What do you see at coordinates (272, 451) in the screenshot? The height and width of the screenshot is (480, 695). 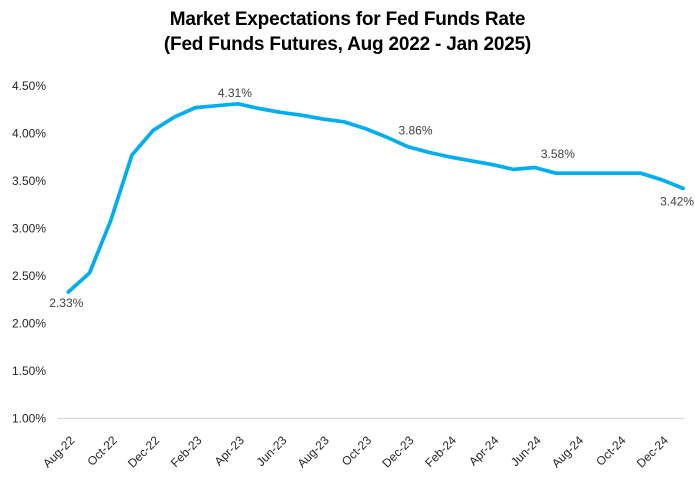 I see `x-axis-tick-label: Jun-23` at bounding box center [272, 451].